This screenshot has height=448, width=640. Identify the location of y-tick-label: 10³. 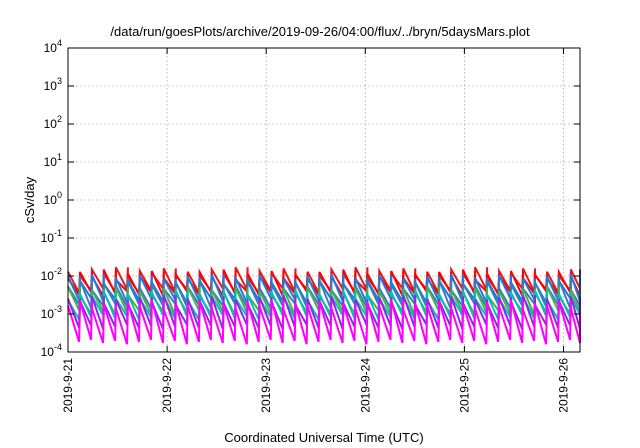
(53, 84).